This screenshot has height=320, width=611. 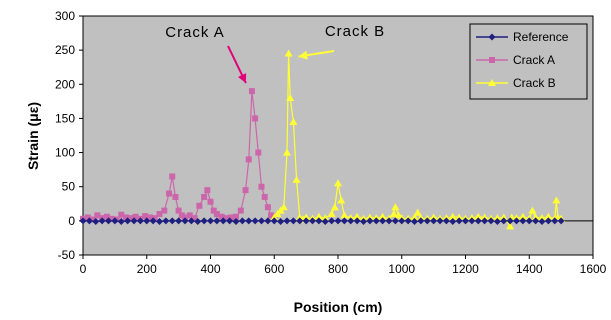 I want to click on arrowhead, so click(x=303, y=55).